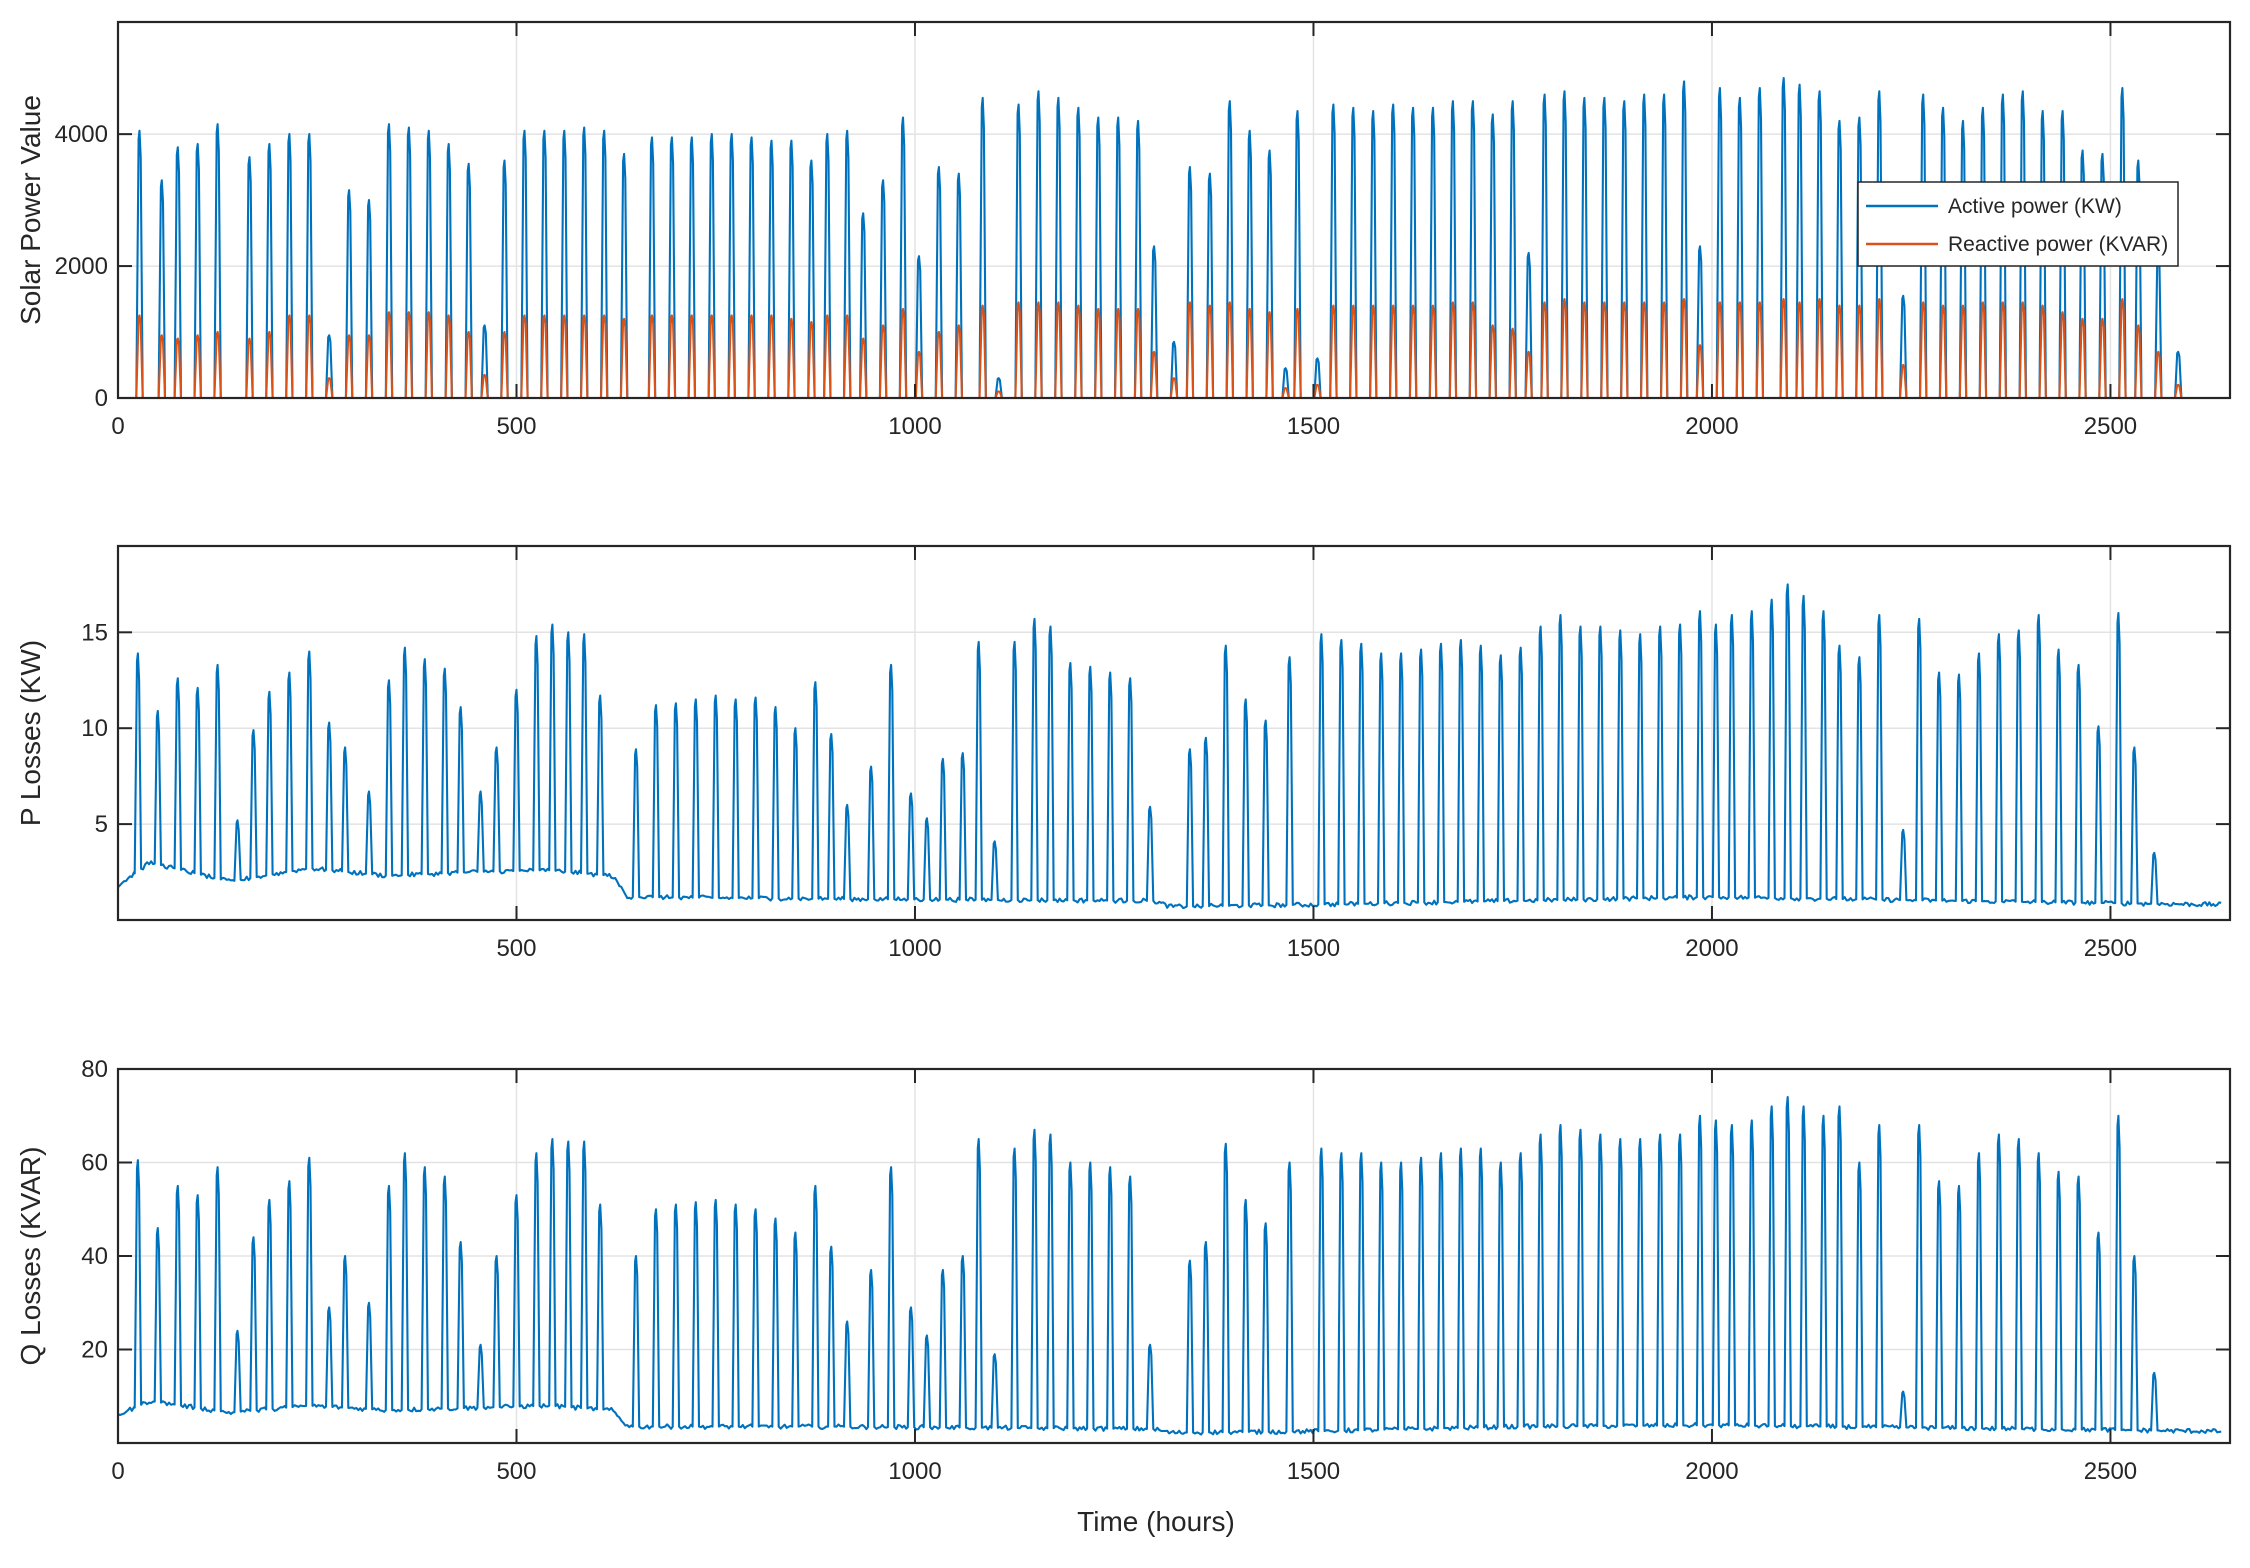 The height and width of the screenshot is (1568, 2250). What do you see at coordinates (30, 733) in the screenshot?
I see `y-axis-label: P Losses (KW)` at bounding box center [30, 733].